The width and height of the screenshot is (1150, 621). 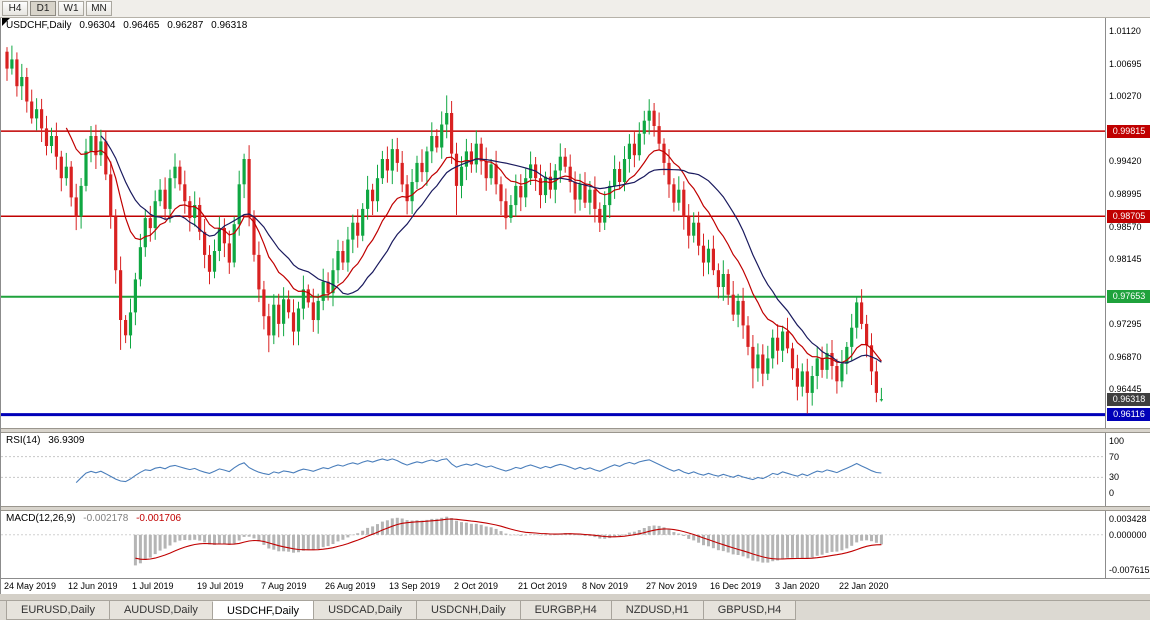 I want to click on price-axis-label: 0.97295, so click(x=1125, y=324).